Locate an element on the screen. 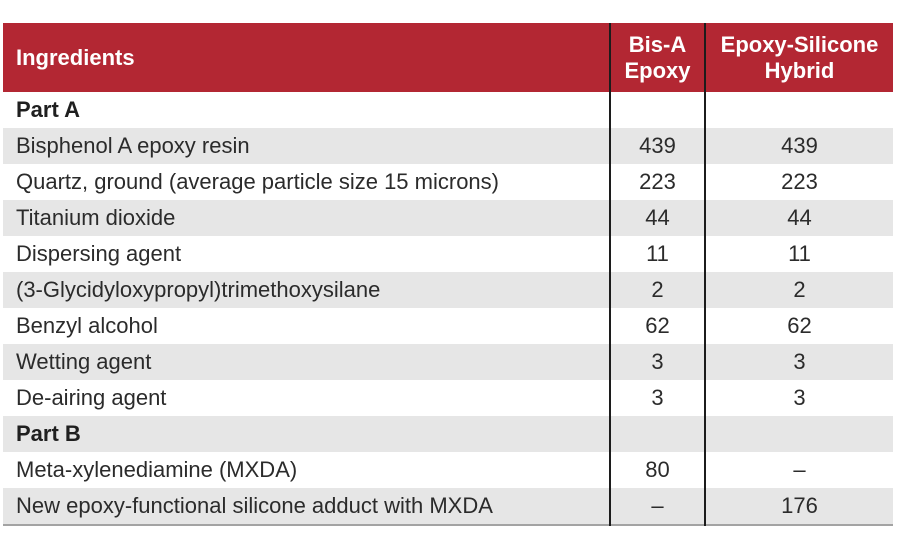  cell-hybrid: 11 is located at coordinates (798, 254).